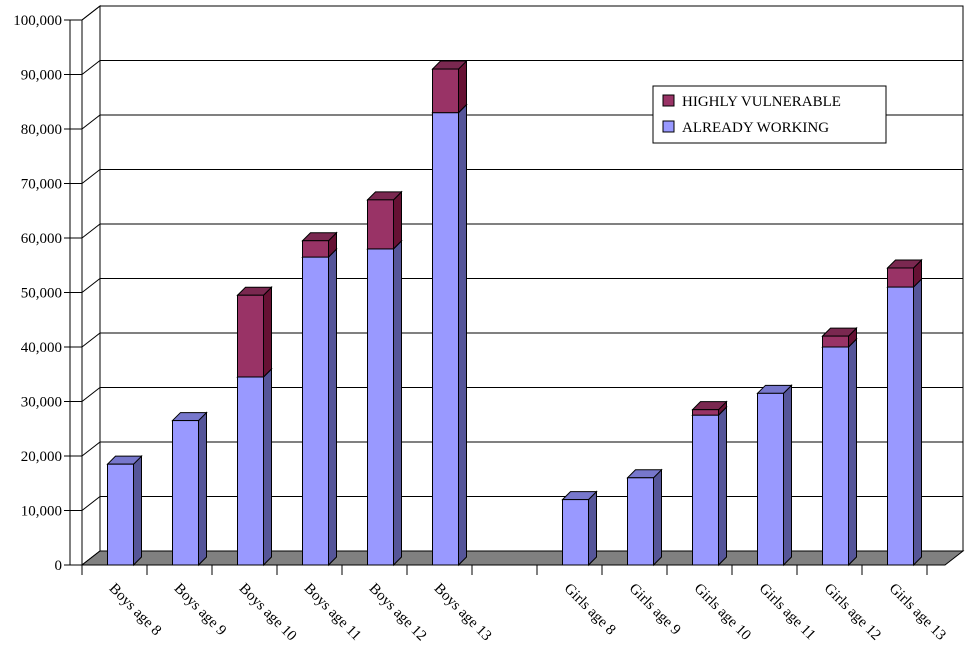 This screenshot has height=664, width=970. What do you see at coordinates (835, 456) in the screenshot?
I see `bar-girls-age-12-already-working` at bounding box center [835, 456].